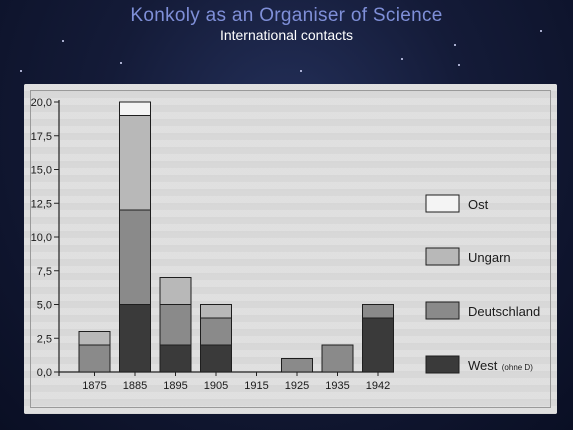  Describe the element at coordinates (442, 364) in the screenshot. I see `legend-swatch-west` at that location.